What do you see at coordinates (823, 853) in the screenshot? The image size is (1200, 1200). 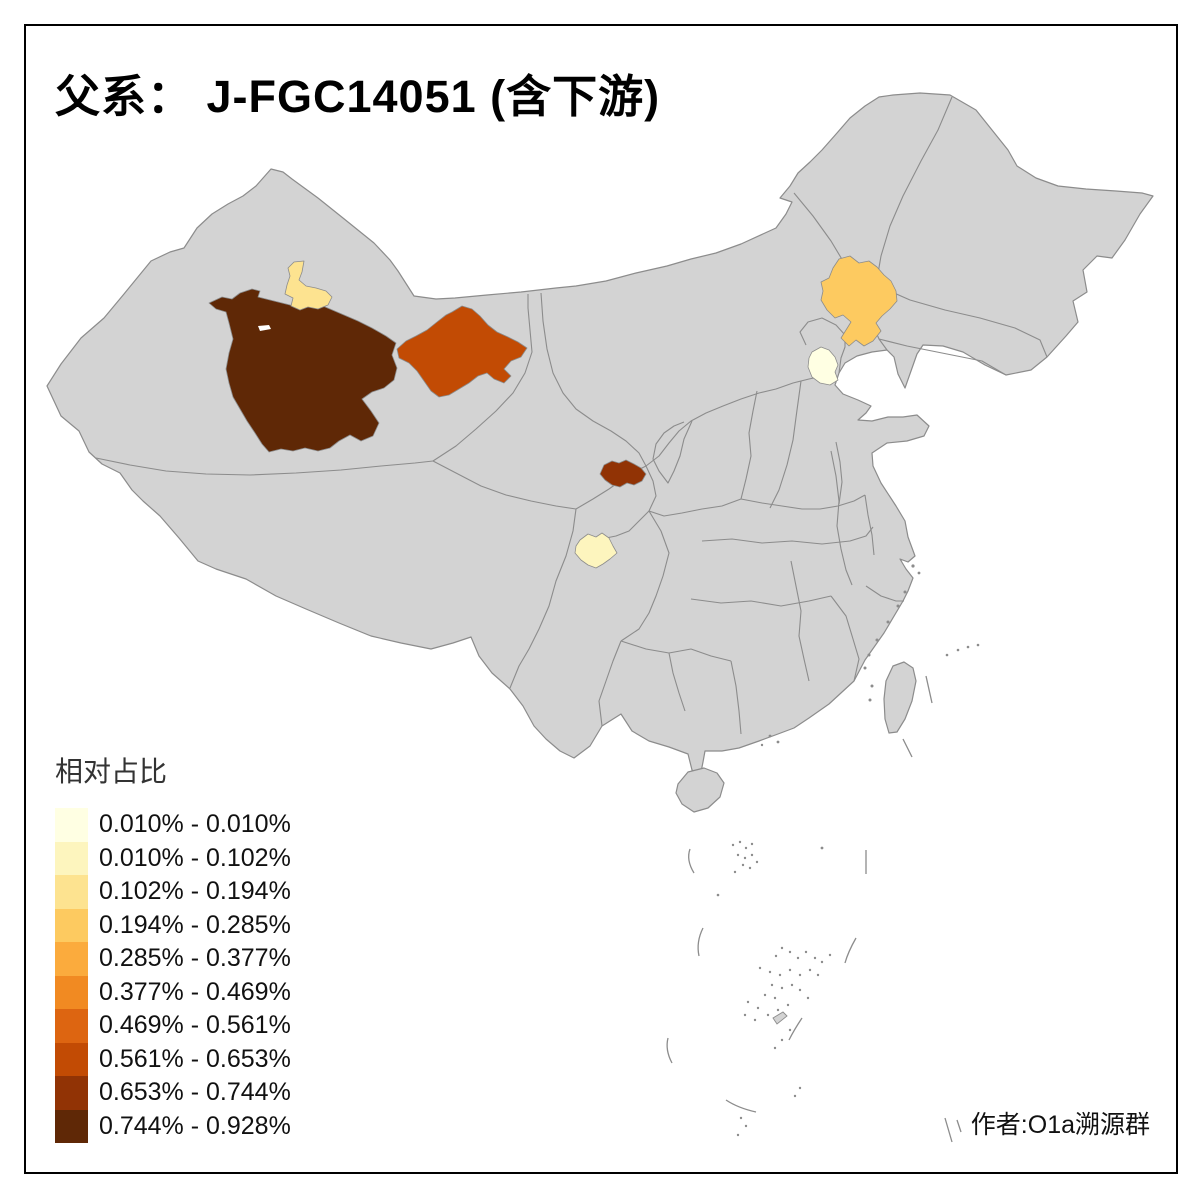 I see `coastal-and-sea-islands` at bounding box center [823, 853].